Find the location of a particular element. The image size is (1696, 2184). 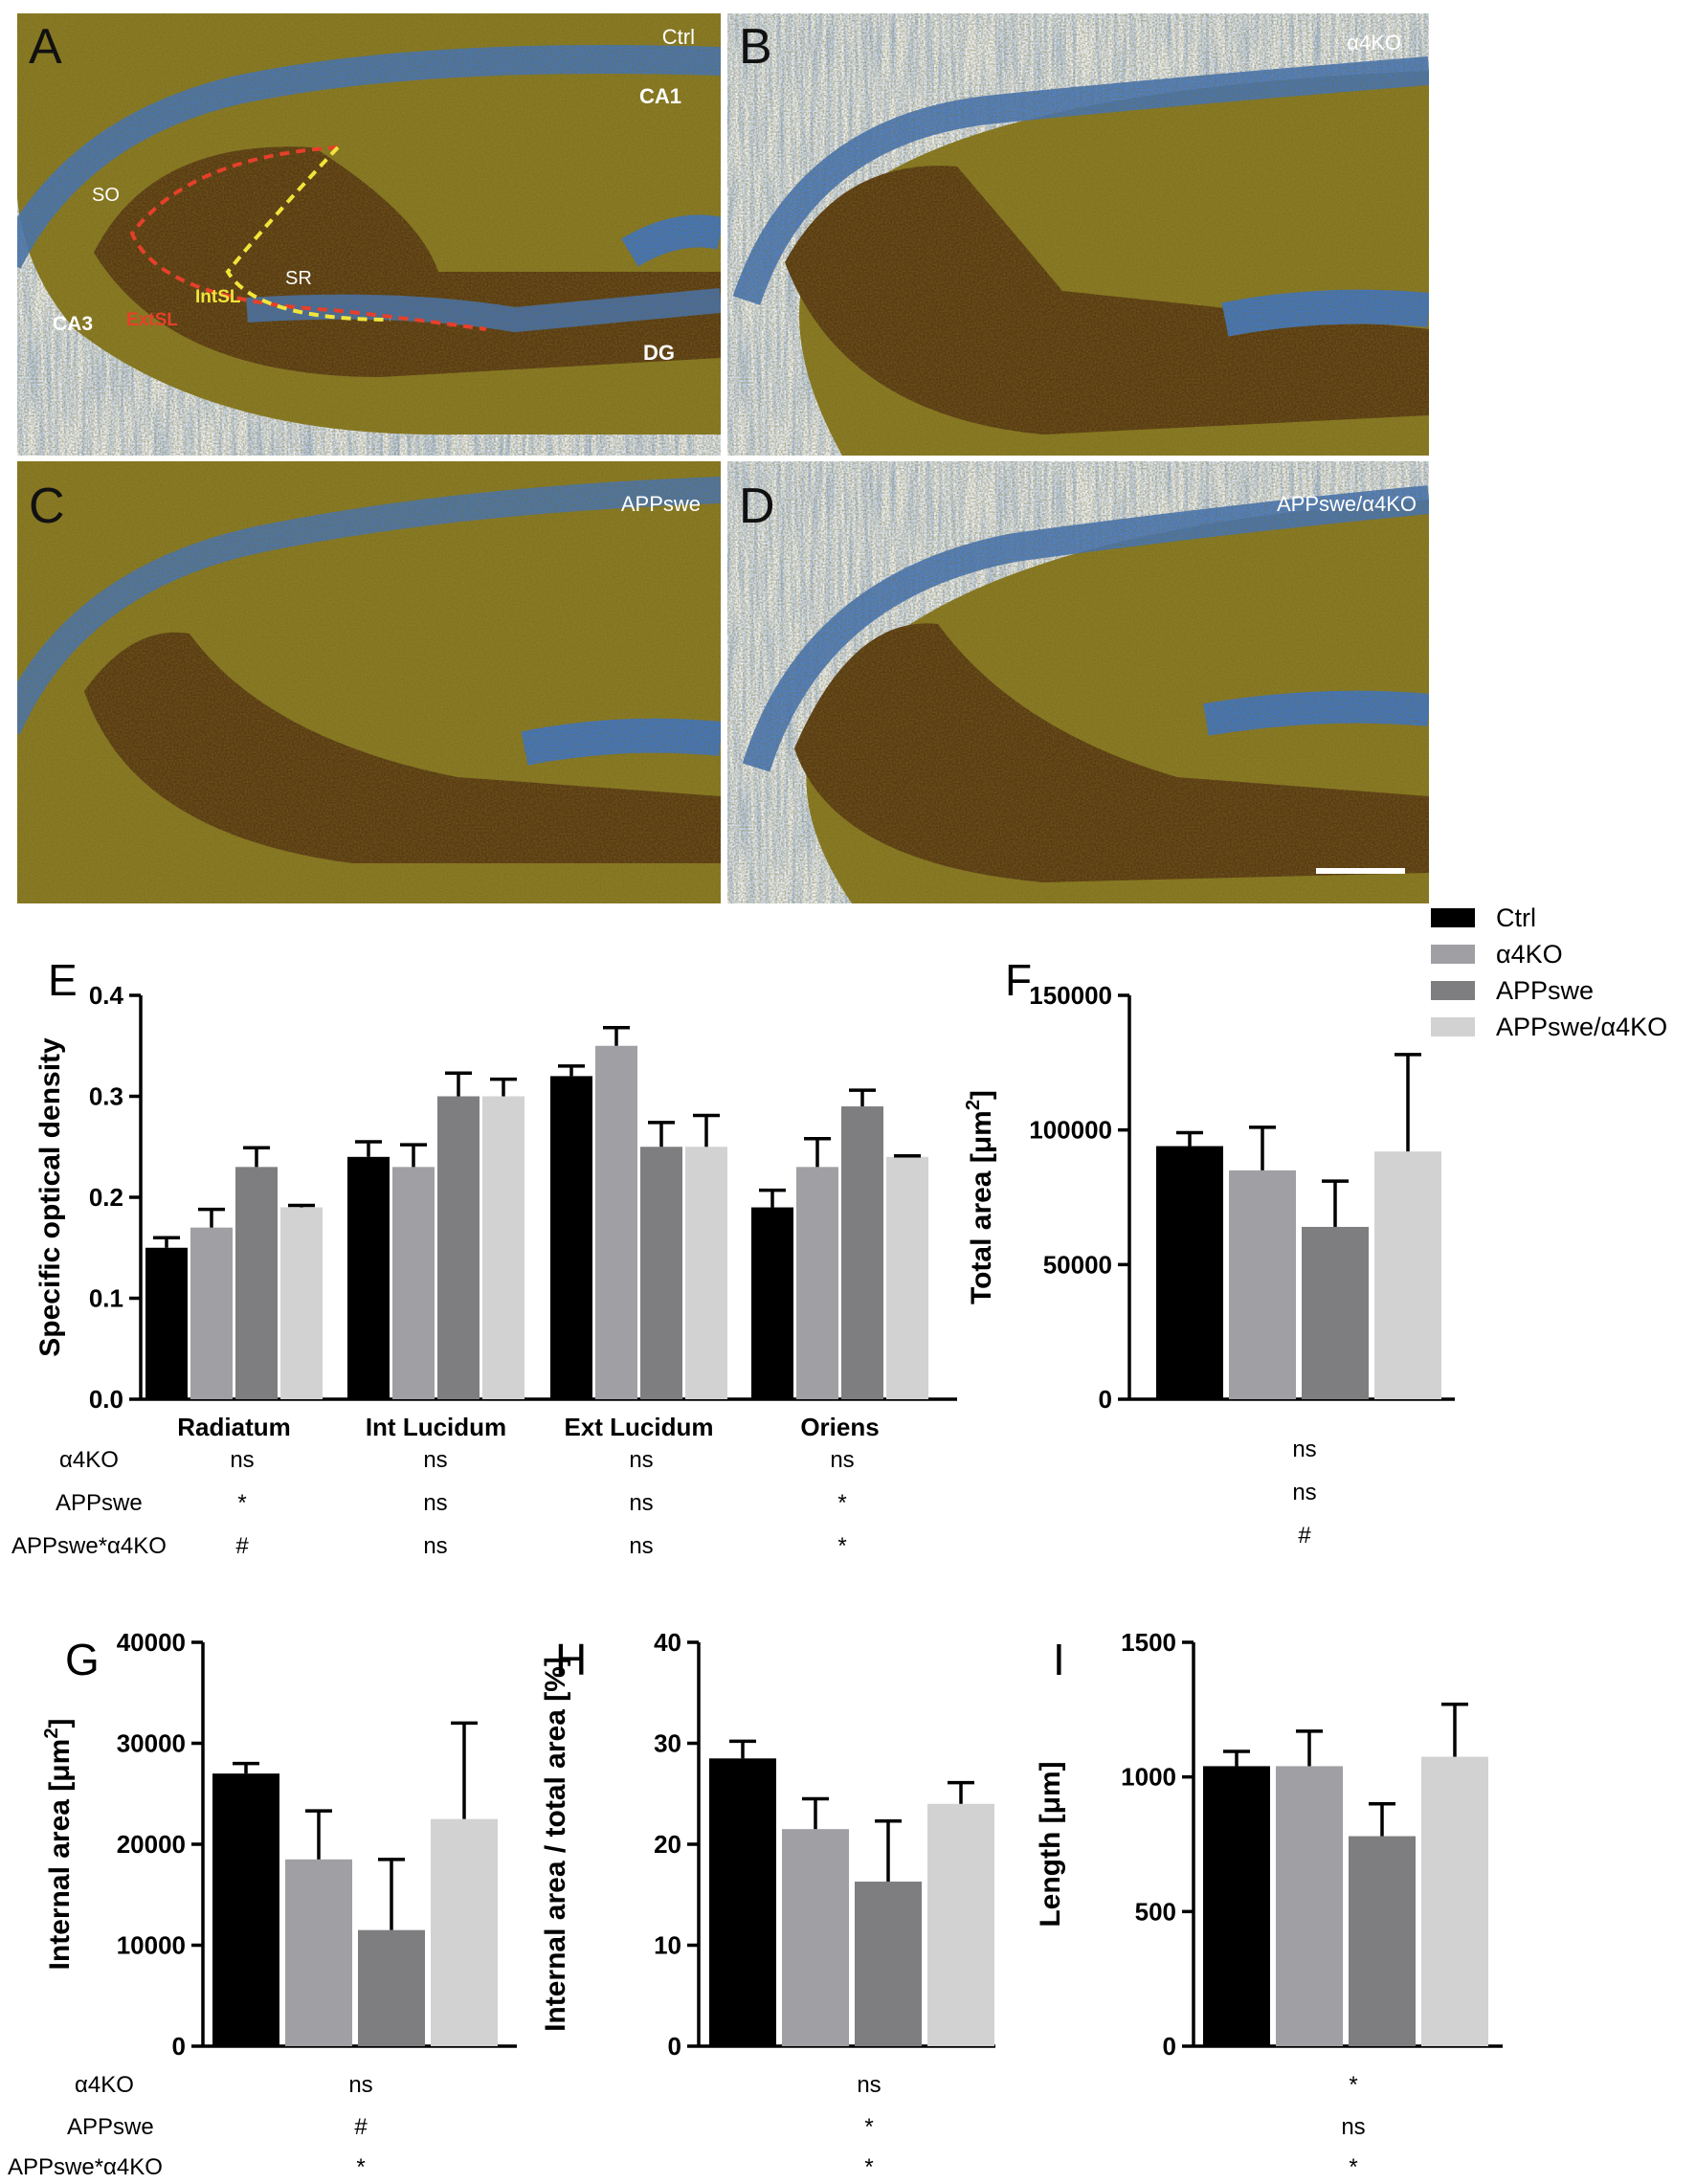

y-tick-label: 10000 is located at coordinates (151, 1946).